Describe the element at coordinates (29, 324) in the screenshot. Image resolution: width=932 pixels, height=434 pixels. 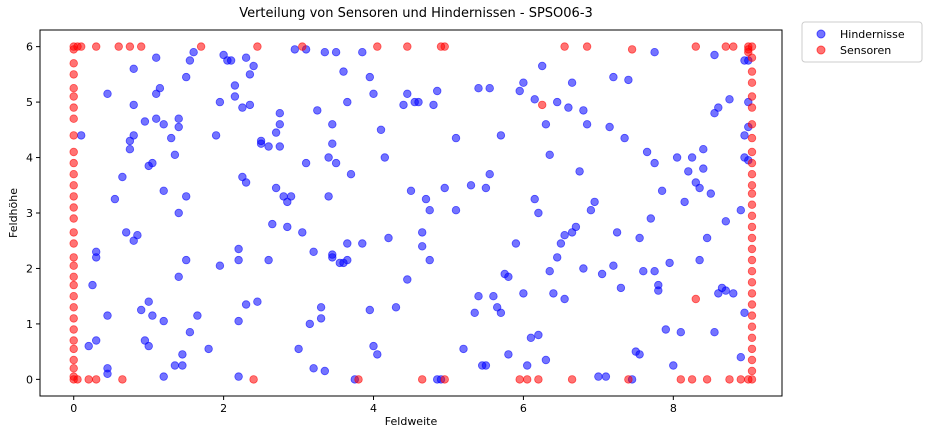
I see `y-tick-label: 1` at that location.